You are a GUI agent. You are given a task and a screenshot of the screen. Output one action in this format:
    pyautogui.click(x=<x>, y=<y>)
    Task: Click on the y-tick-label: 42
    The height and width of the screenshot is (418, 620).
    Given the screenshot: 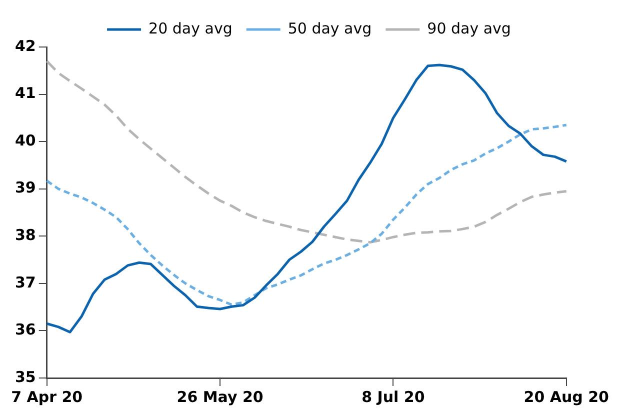 What is the action you would take?
    pyautogui.click(x=25, y=45)
    